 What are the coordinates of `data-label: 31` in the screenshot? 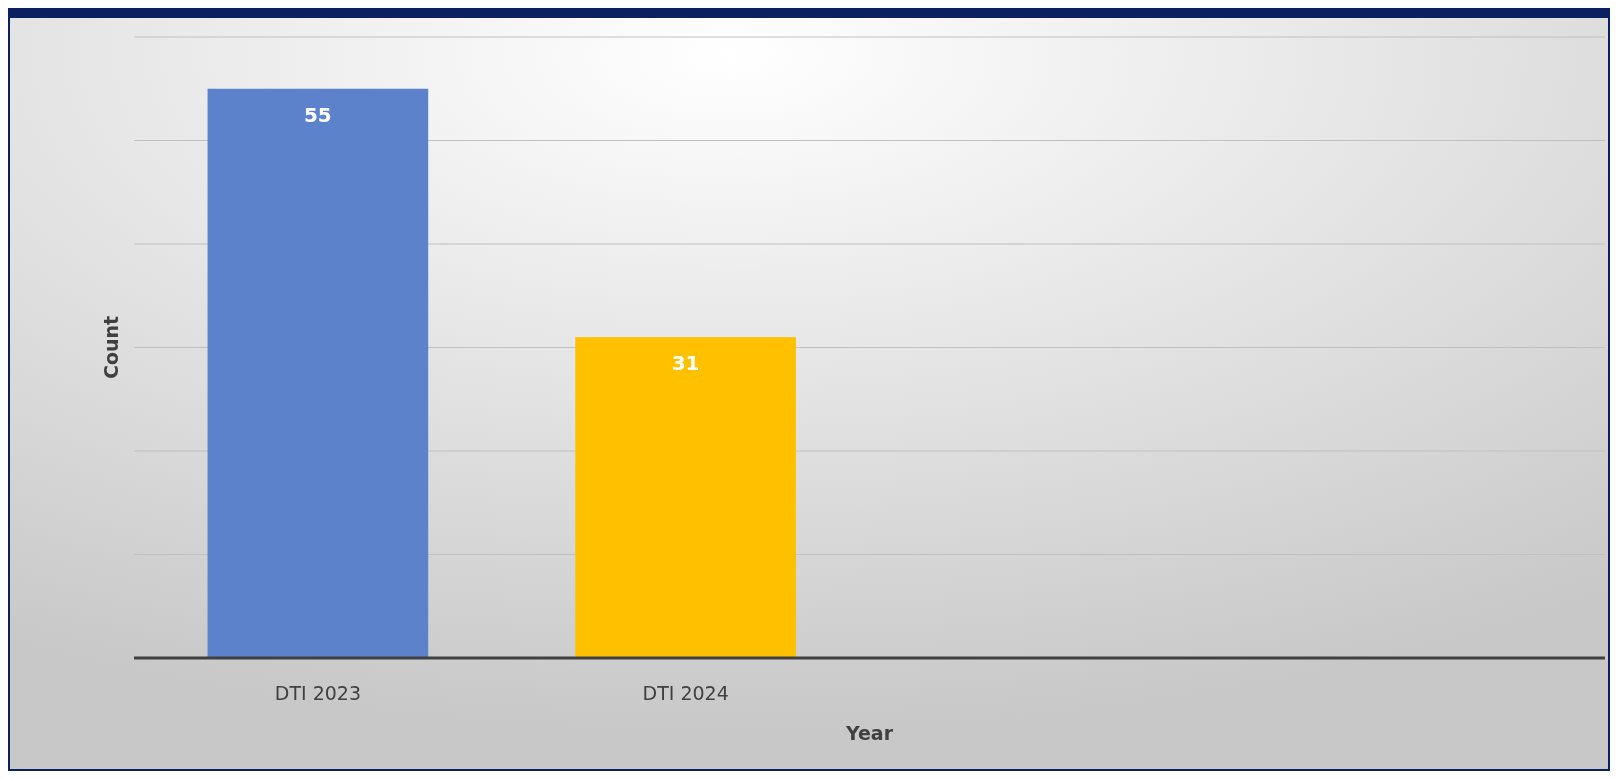 It's located at (685, 363).